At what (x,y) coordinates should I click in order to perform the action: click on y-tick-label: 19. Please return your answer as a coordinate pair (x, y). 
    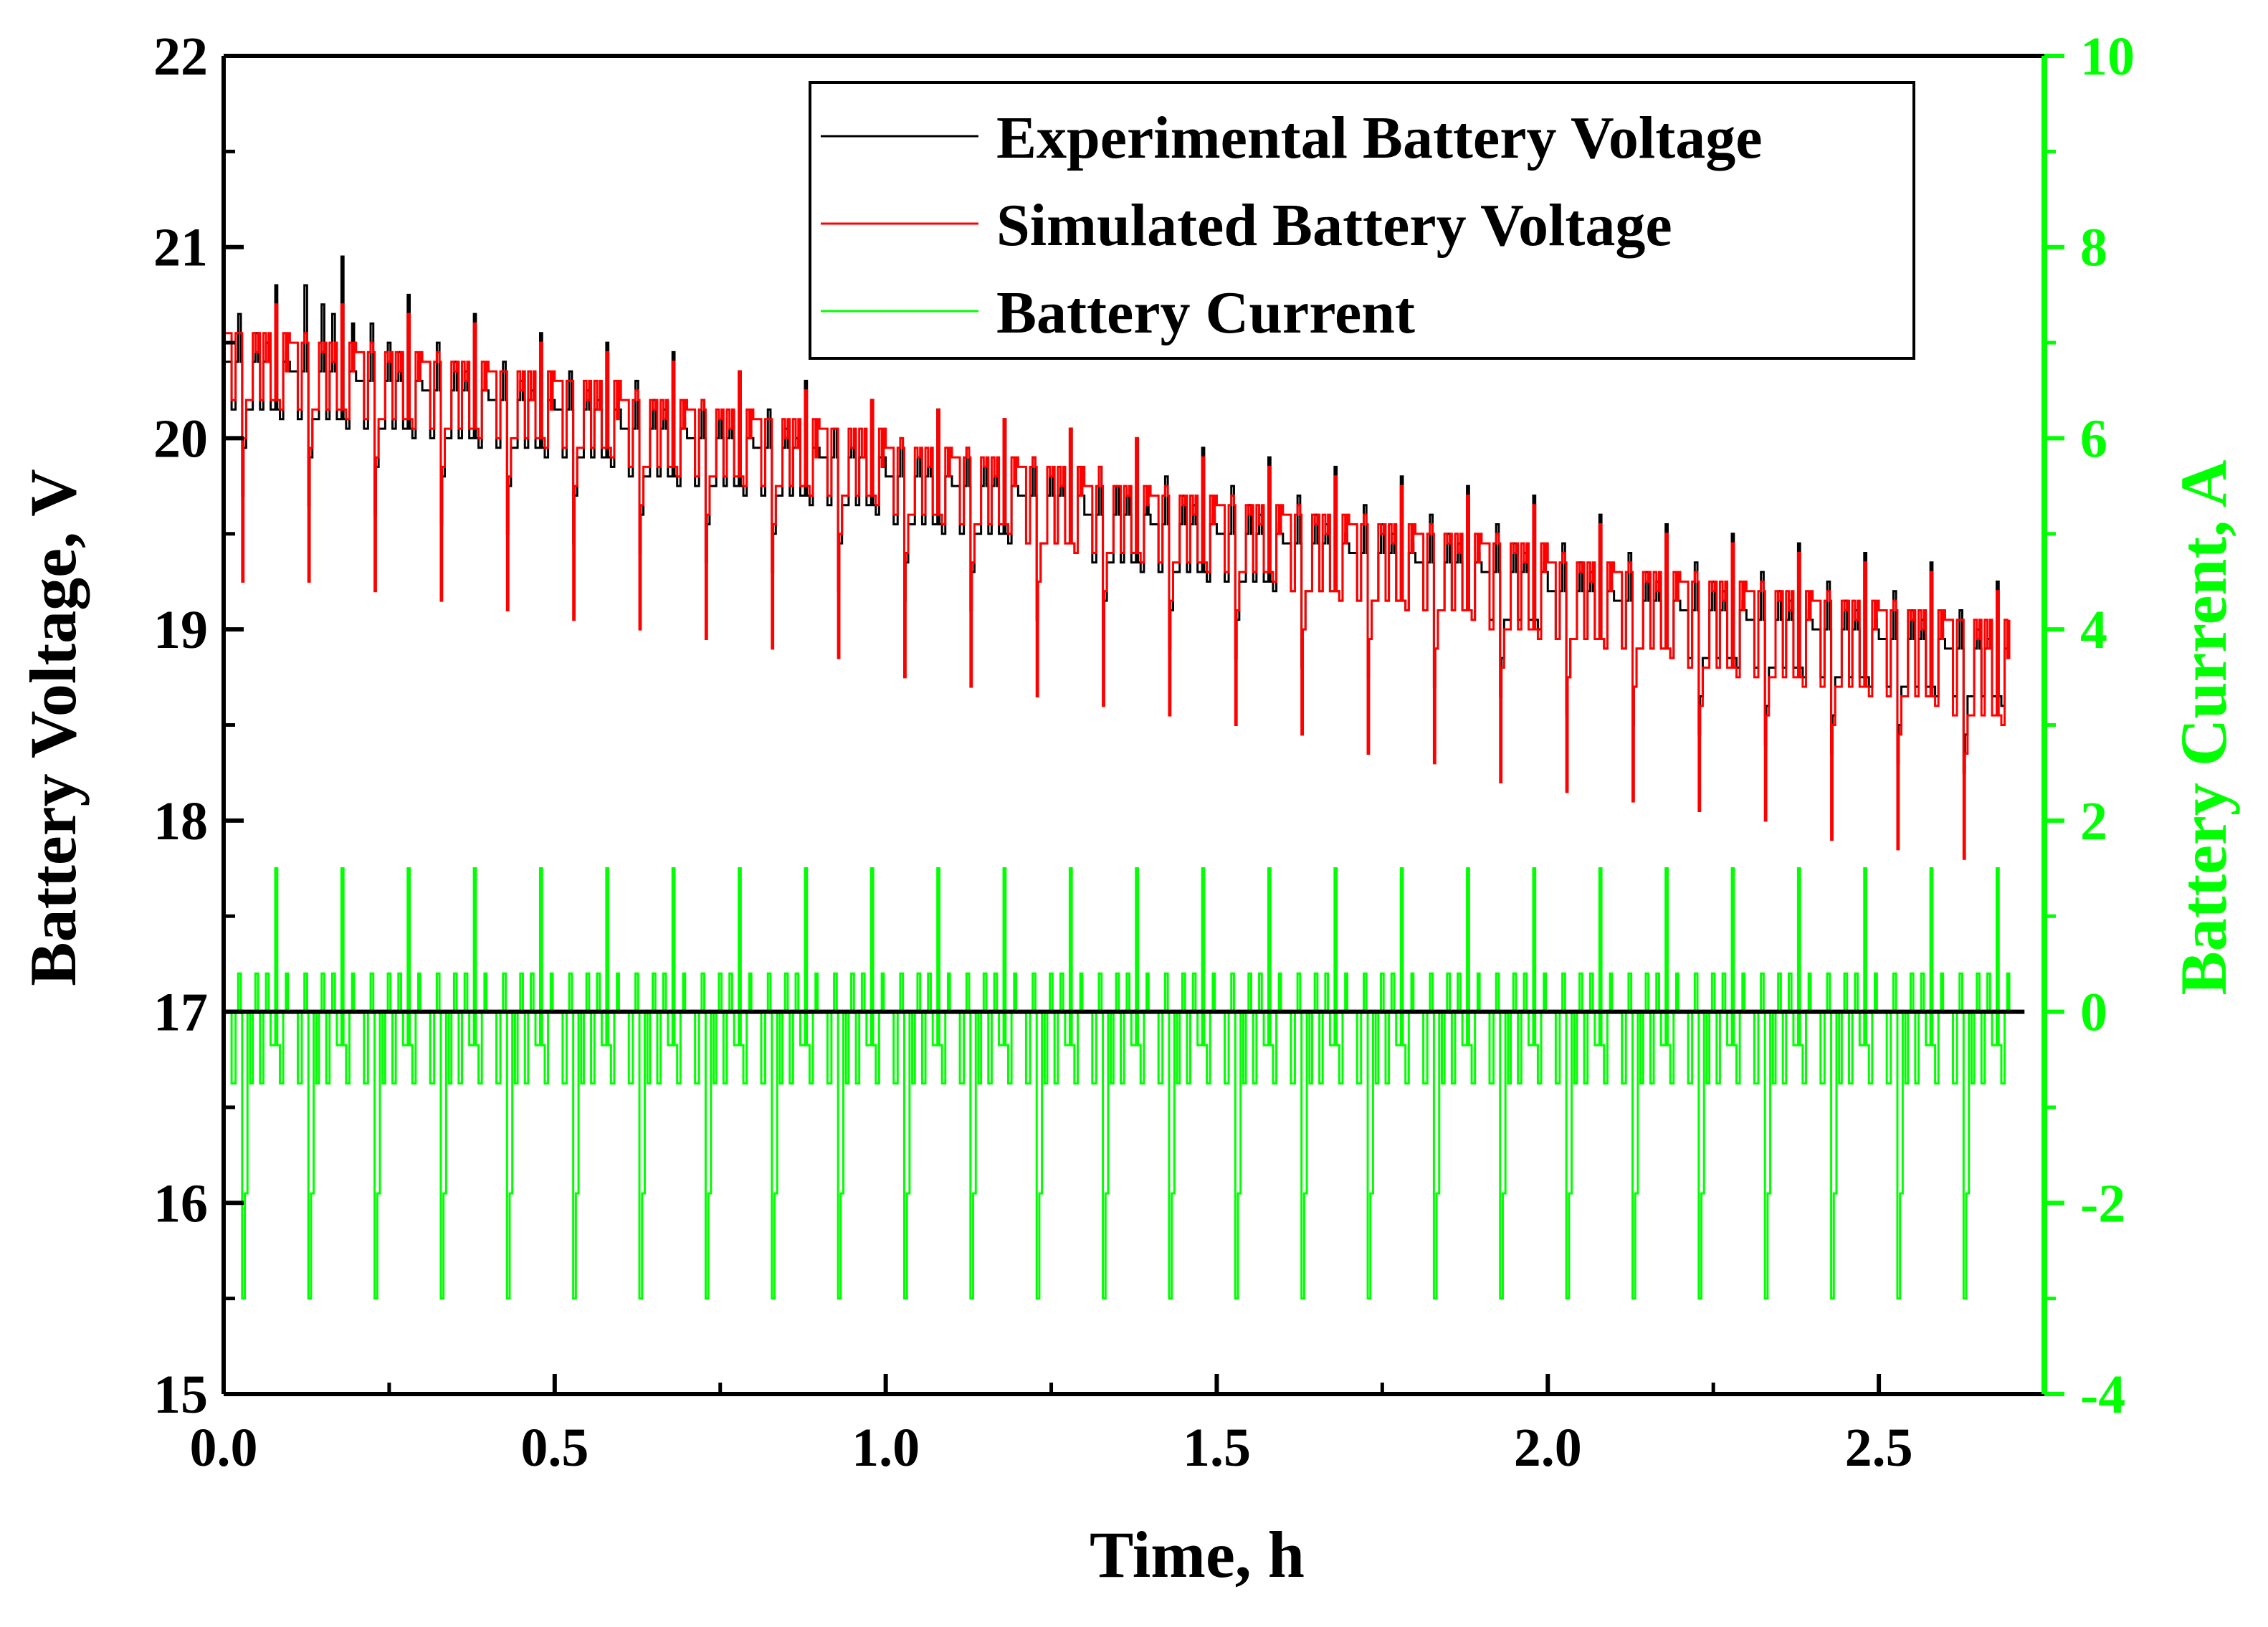
    Looking at the image, I should click on (180, 630).